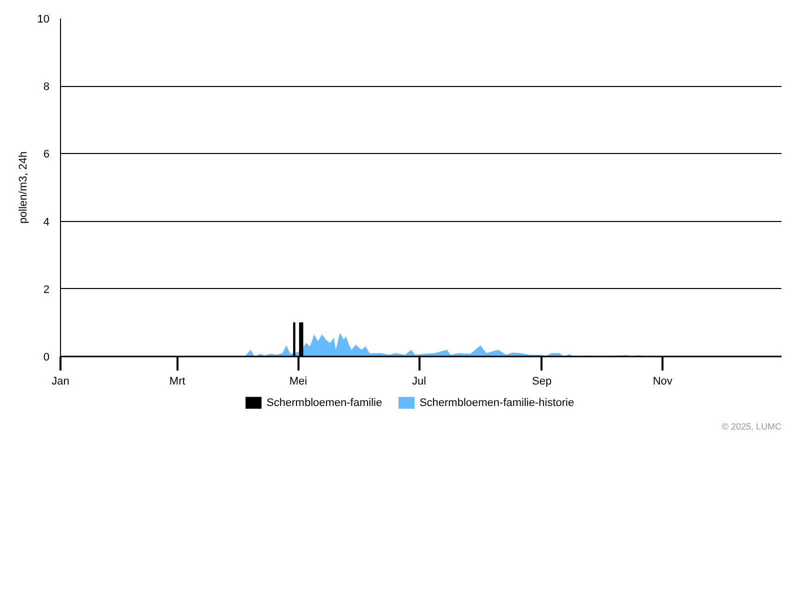 Image resolution: width=800 pixels, height=600 pixels. What do you see at coordinates (46, 290) in the screenshot?
I see `y-tick-label: 2` at bounding box center [46, 290].